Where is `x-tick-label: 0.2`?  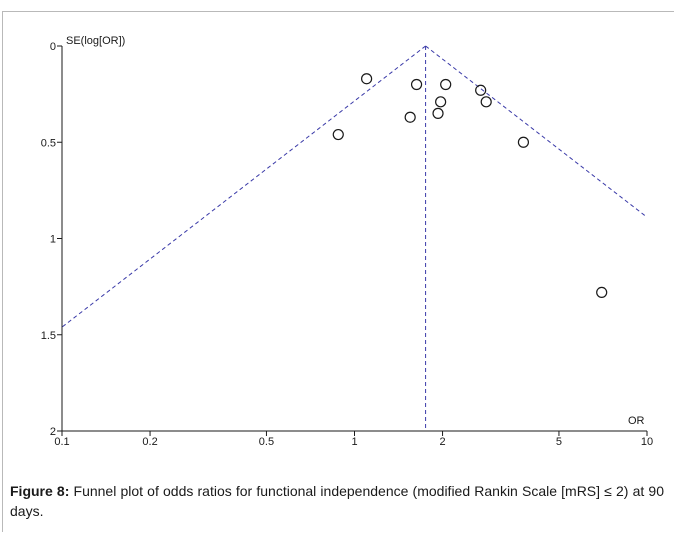 x-tick-label: 0.2 is located at coordinates (149, 442).